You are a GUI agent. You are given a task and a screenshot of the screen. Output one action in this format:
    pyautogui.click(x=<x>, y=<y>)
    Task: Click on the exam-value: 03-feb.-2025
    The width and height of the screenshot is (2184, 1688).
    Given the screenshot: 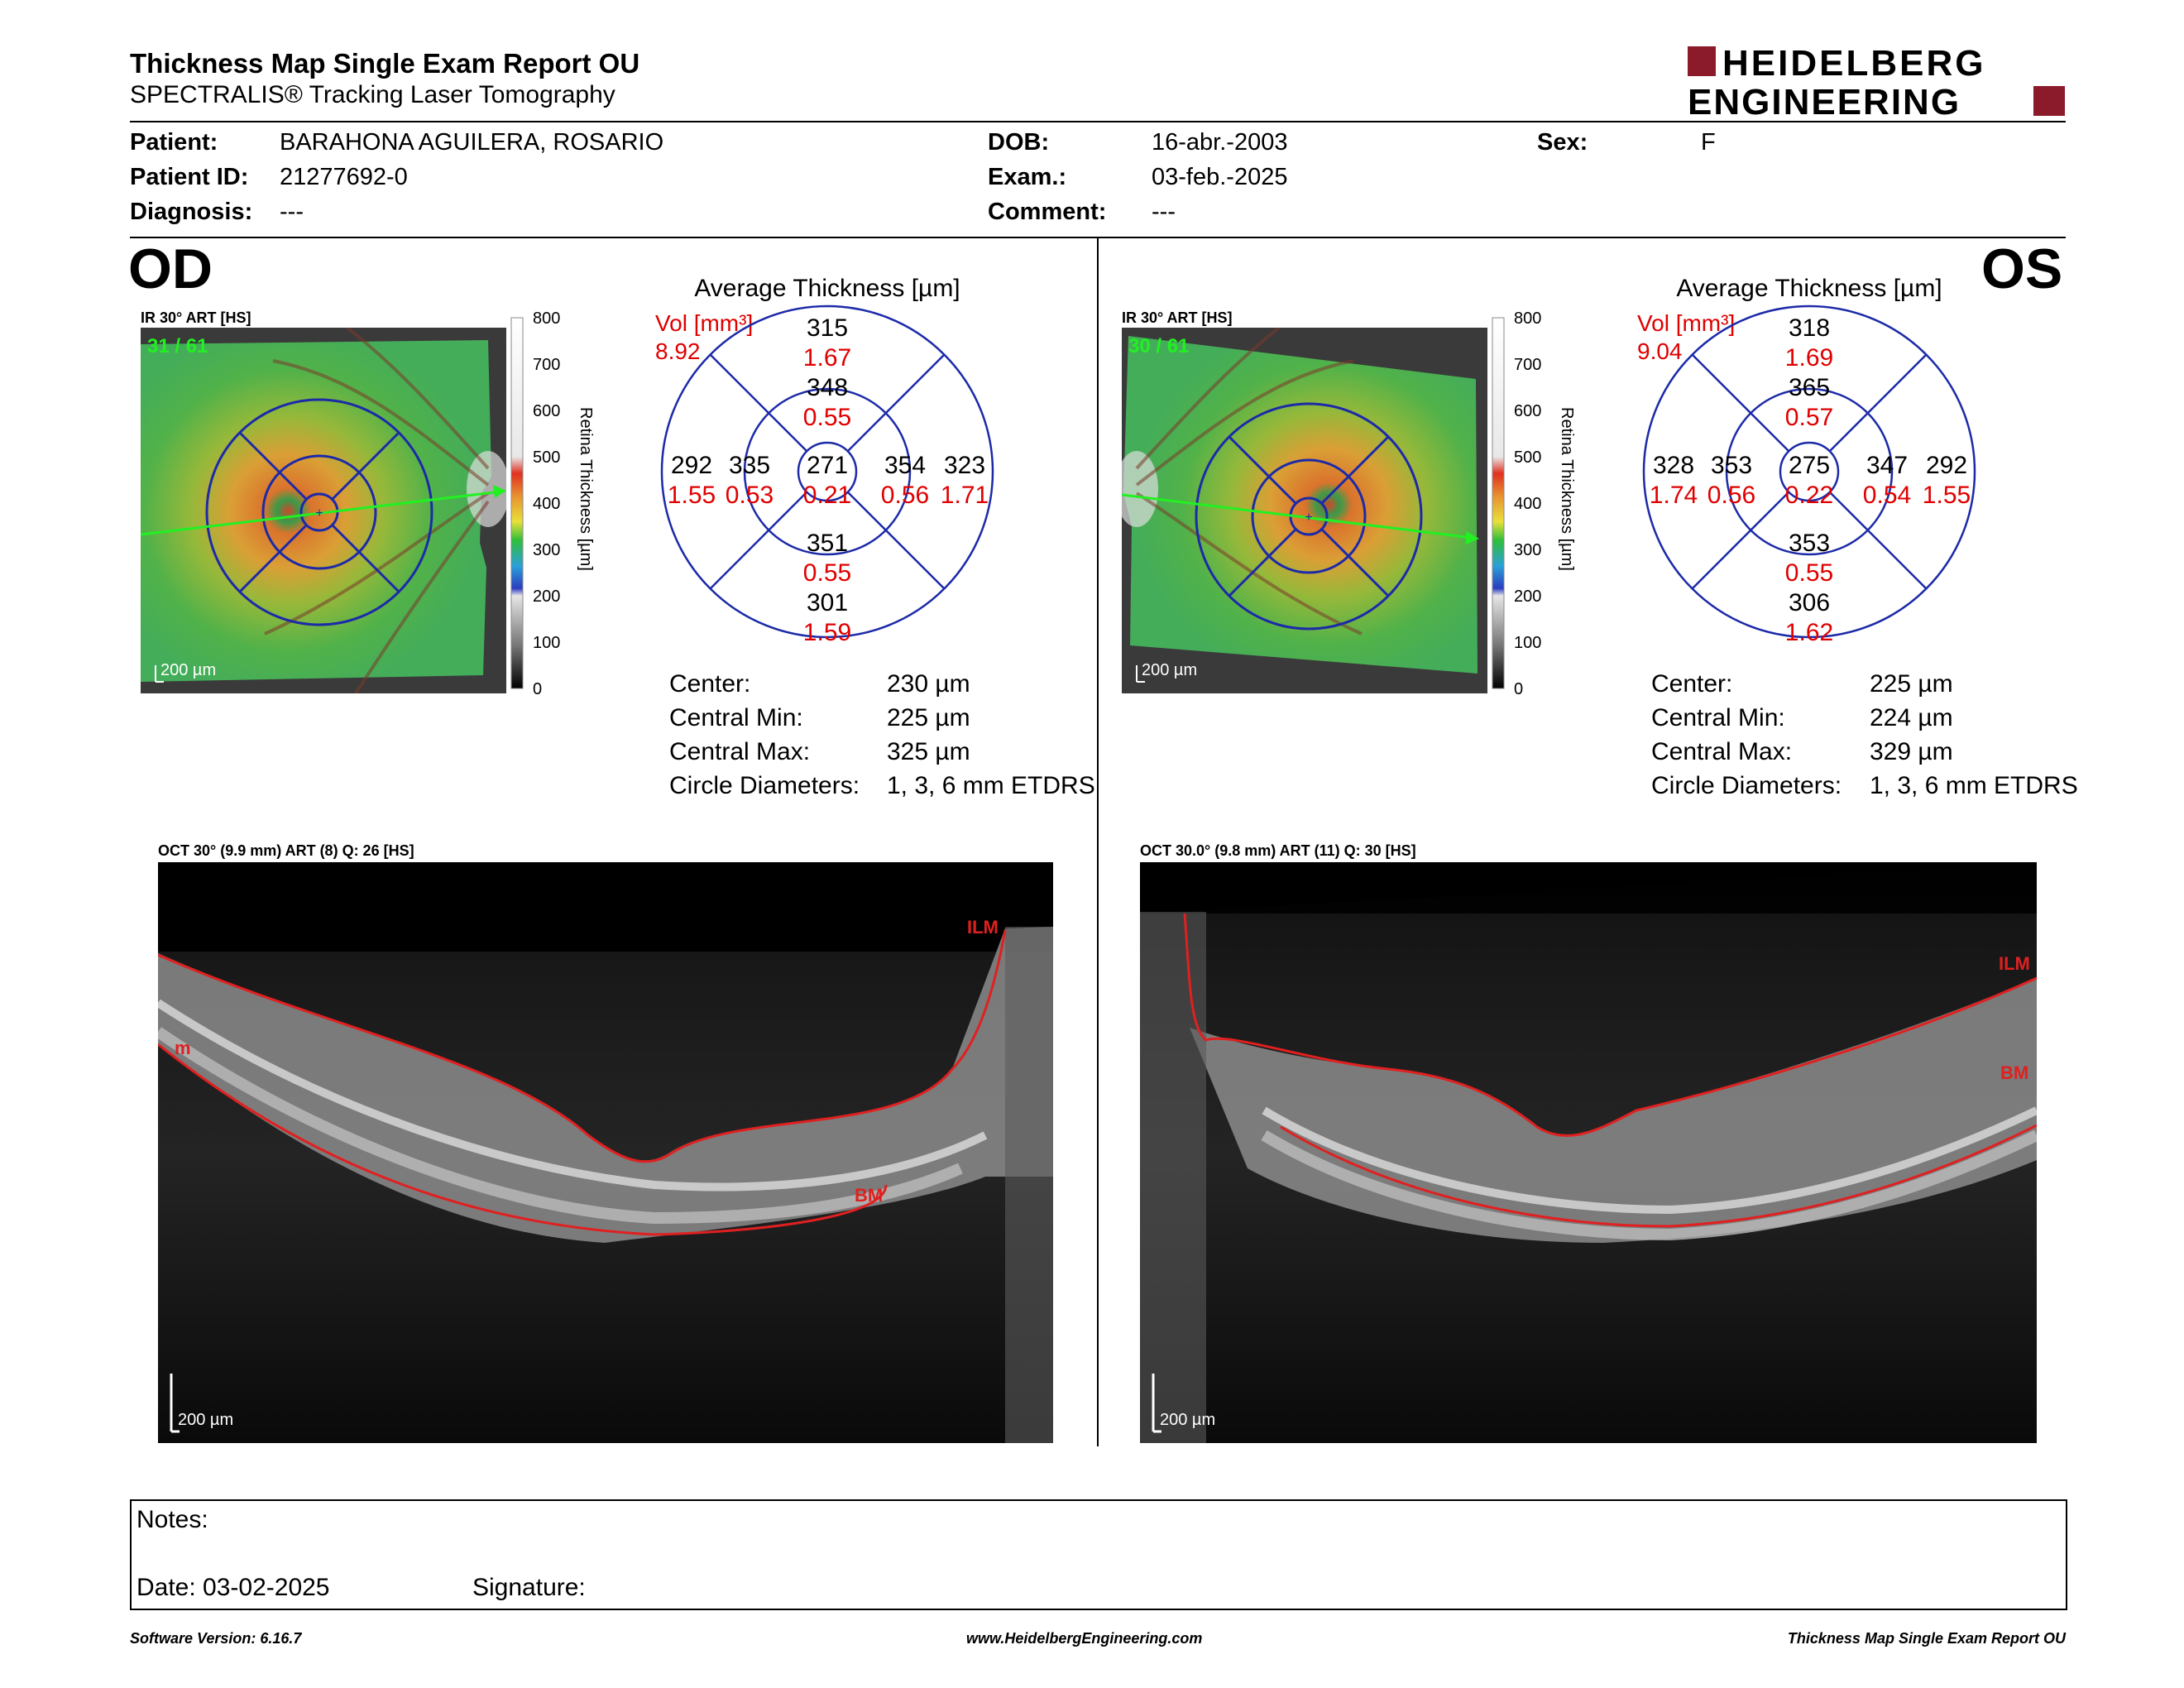 What is the action you would take?
    pyautogui.click(x=1220, y=177)
    